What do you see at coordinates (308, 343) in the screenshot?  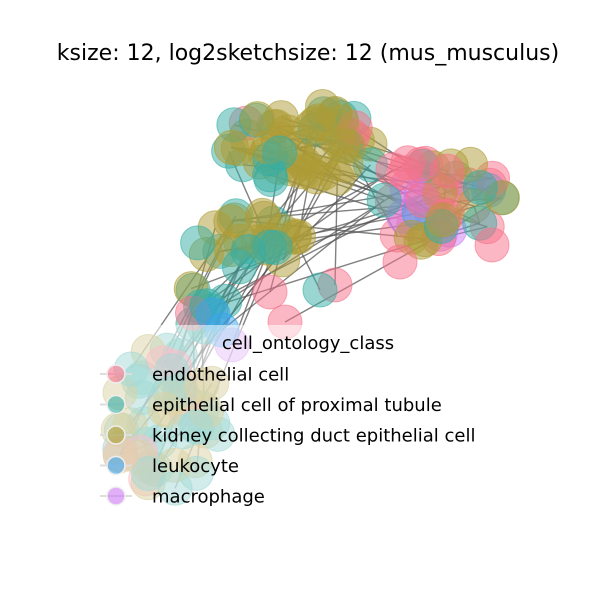 I see `legend-title: cell_ontology_class` at bounding box center [308, 343].